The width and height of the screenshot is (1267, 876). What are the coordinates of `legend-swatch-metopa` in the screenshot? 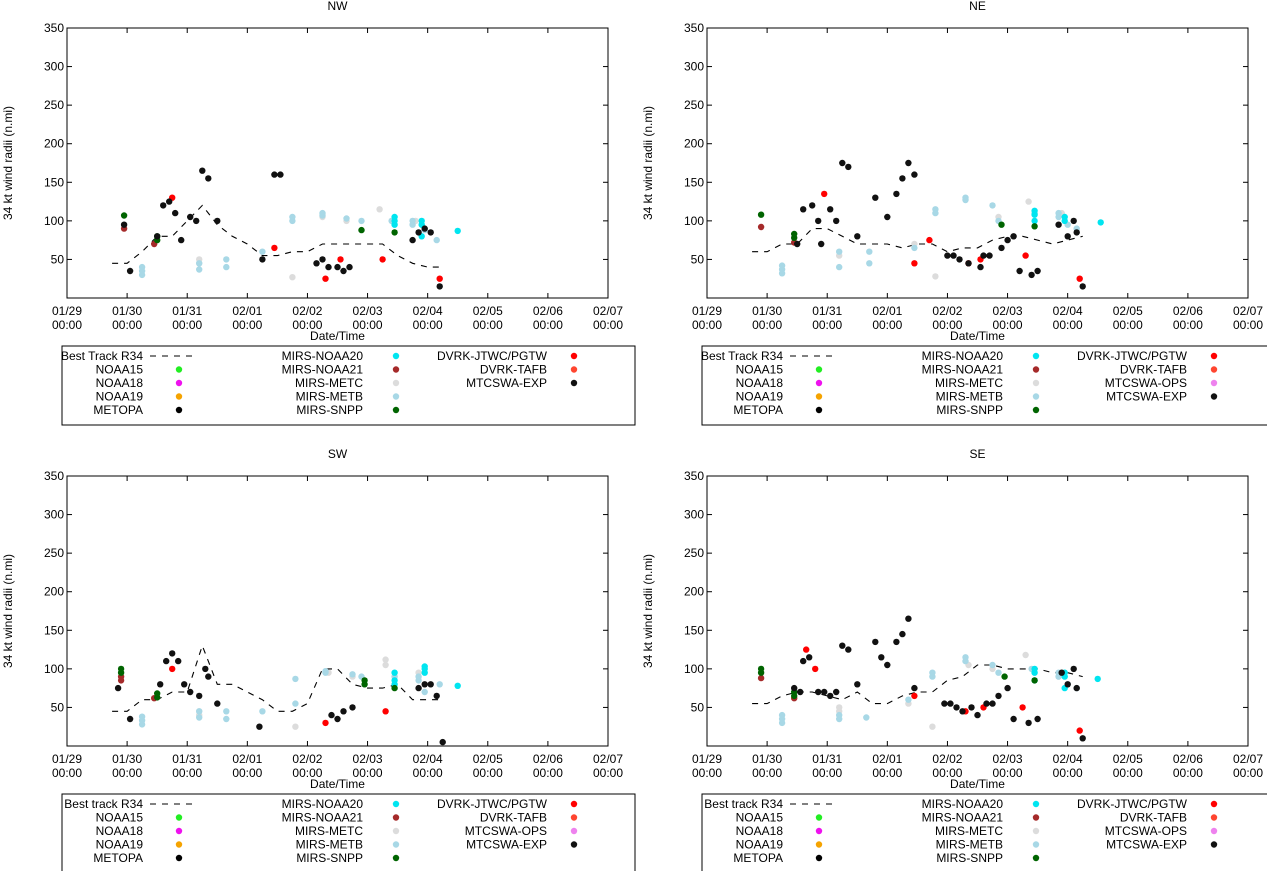 It's located at (179, 858).